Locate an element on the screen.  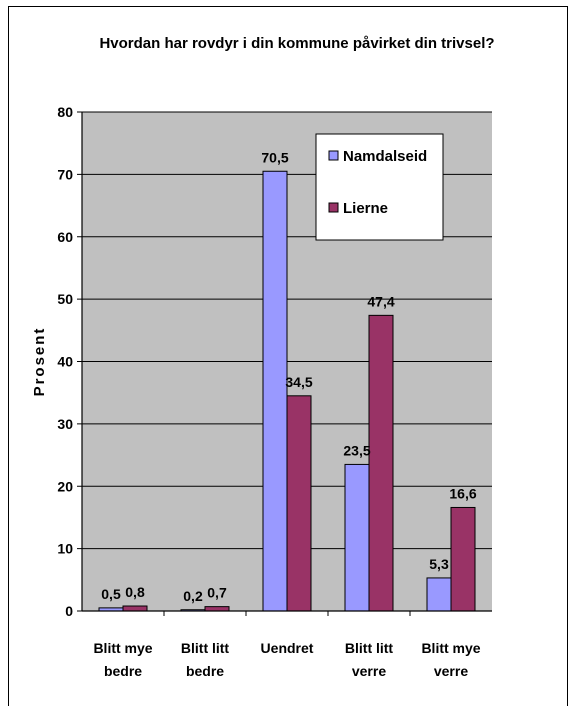
y-axis-label: Prosent is located at coordinates (39, 362).